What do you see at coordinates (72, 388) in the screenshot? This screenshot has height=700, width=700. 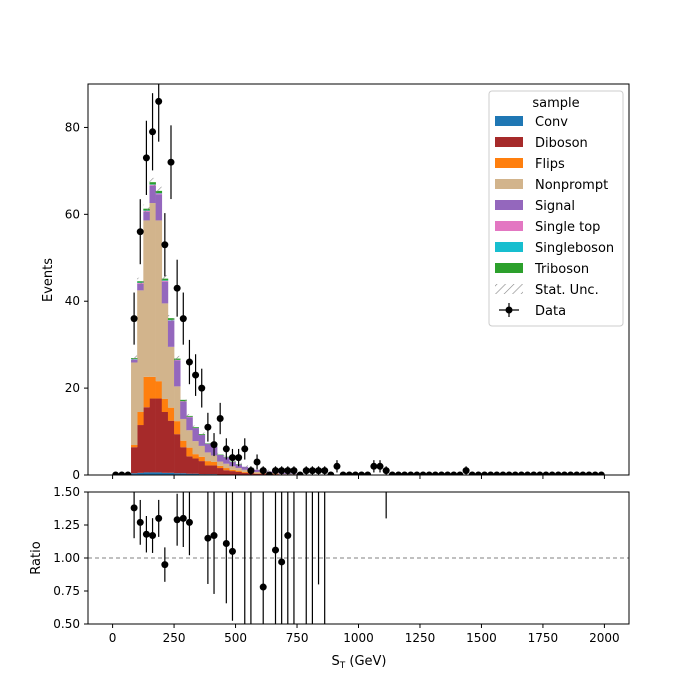 I see `y-tick-label: 20` at bounding box center [72, 388].